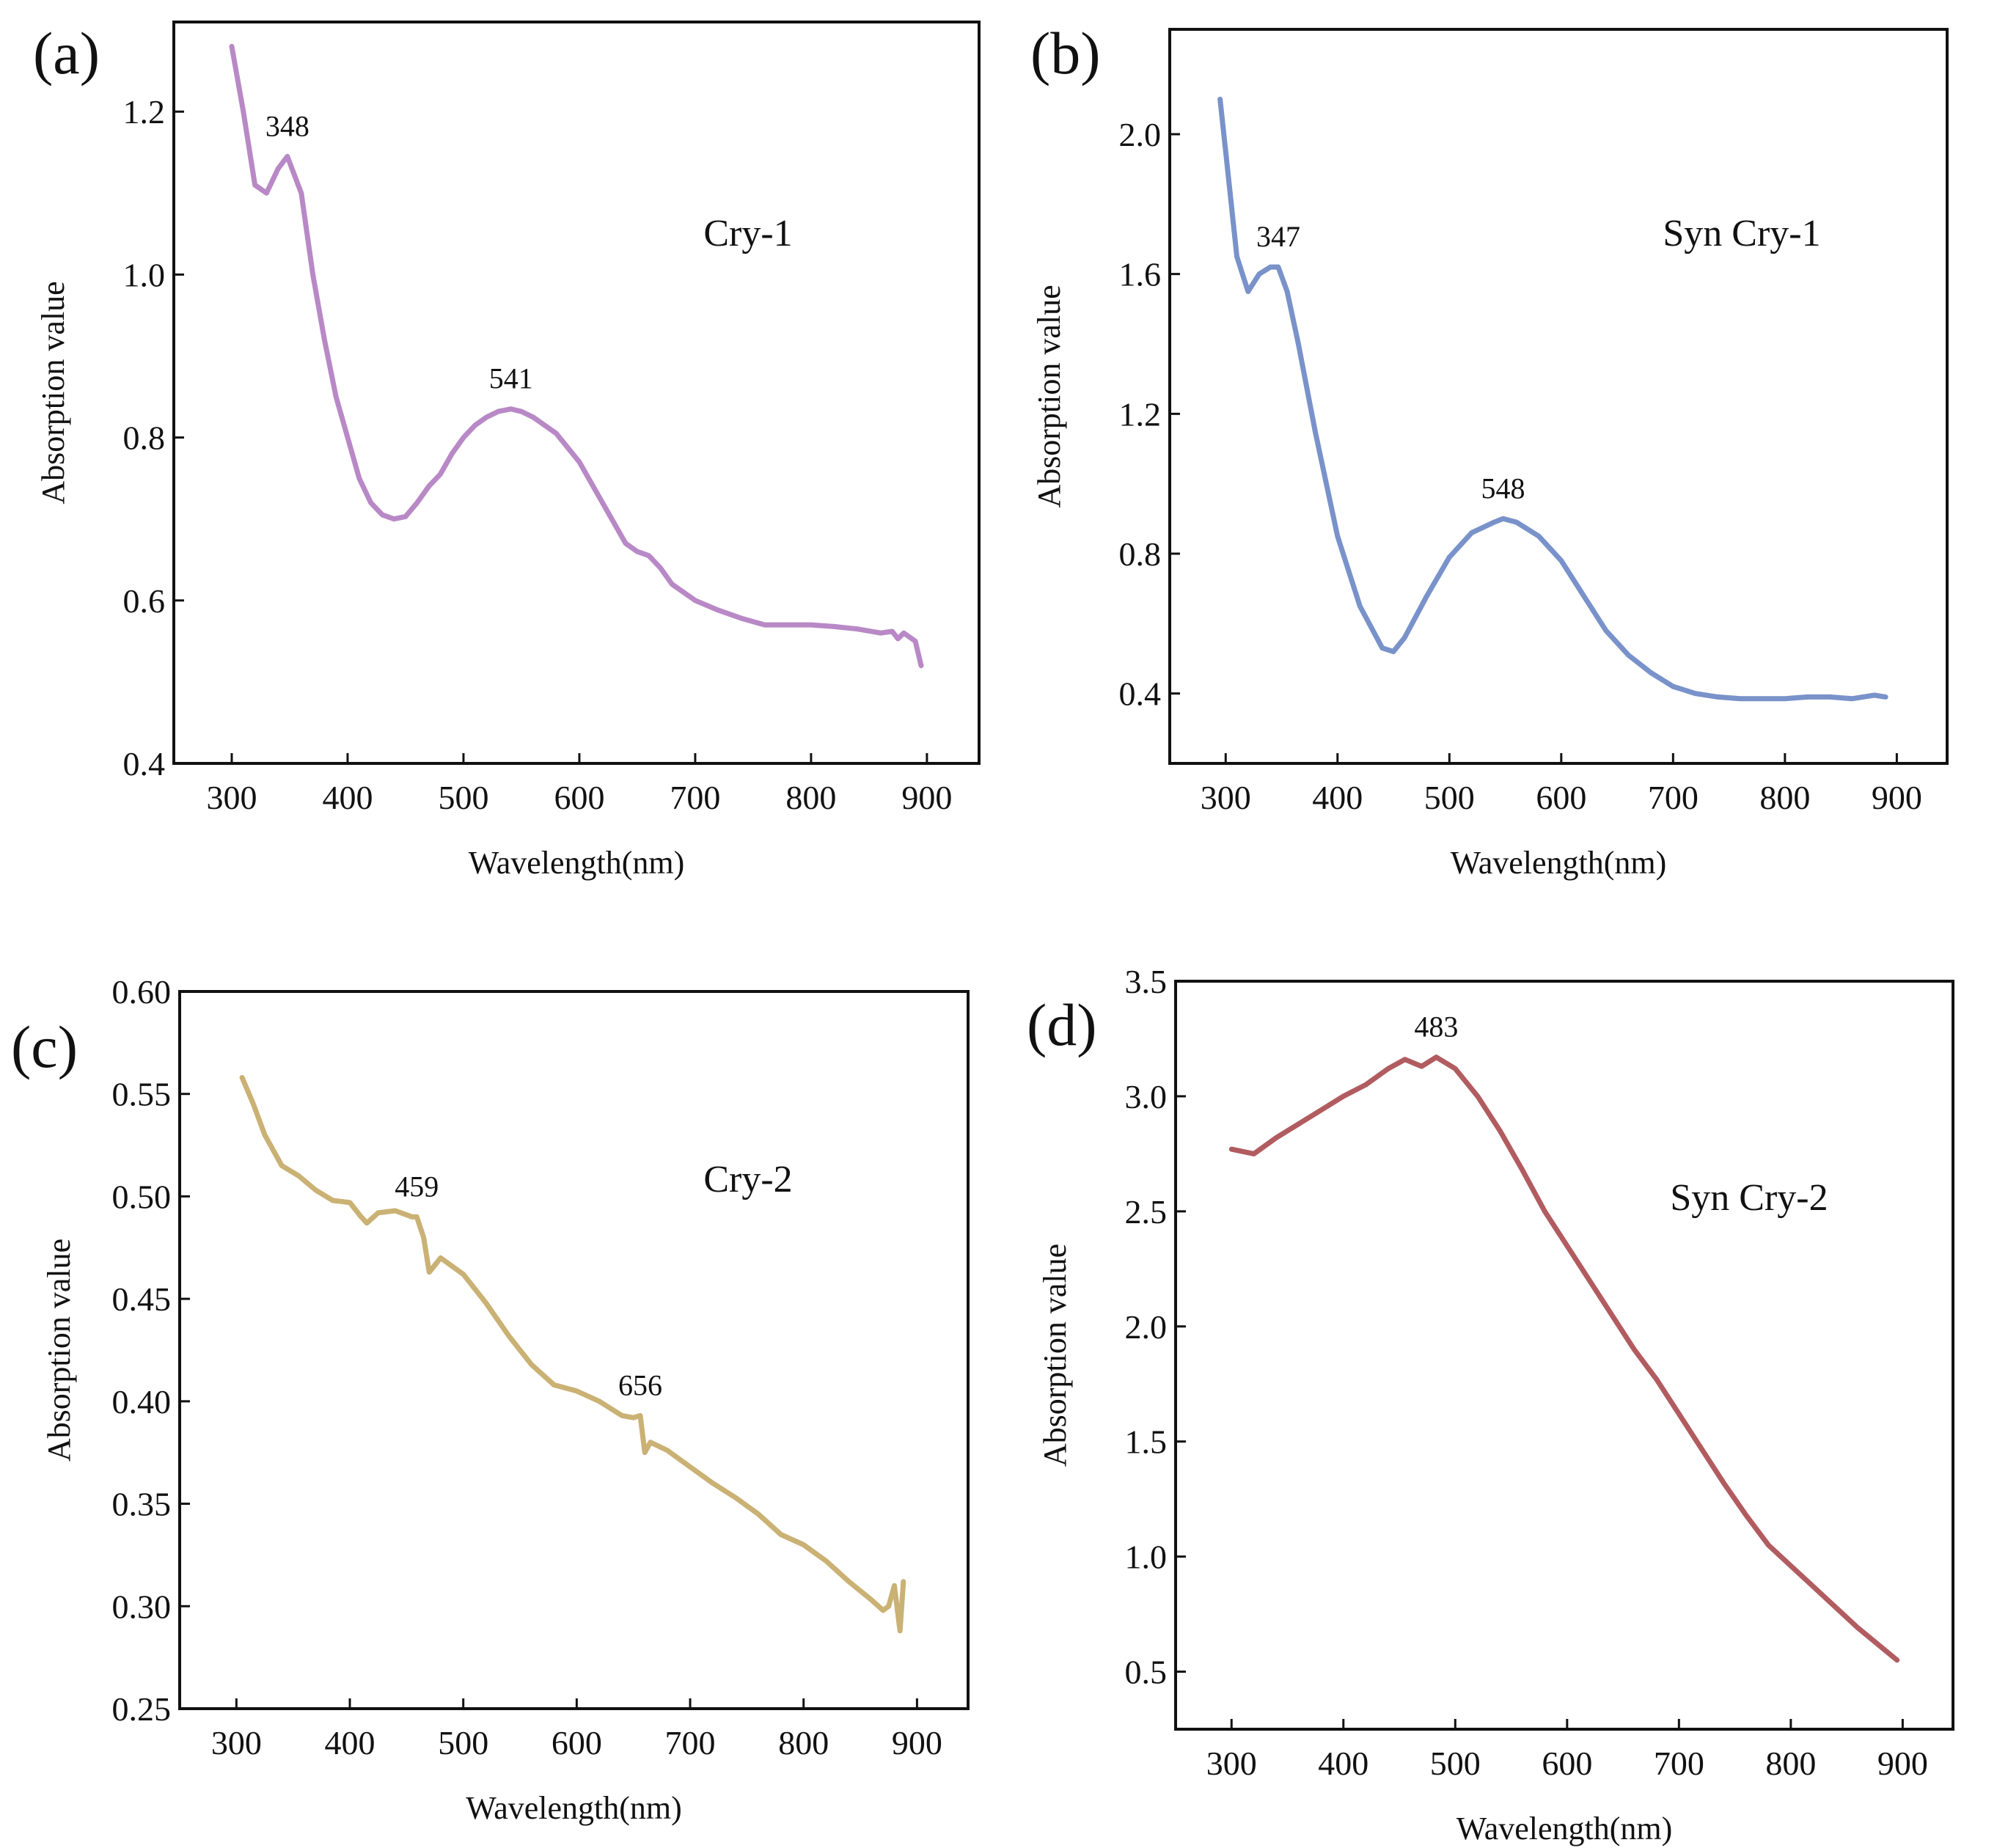  What do you see at coordinates (142, 1299) in the screenshot?
I see `y-tick-label: 0.45` at bounding box center [142, 1299].